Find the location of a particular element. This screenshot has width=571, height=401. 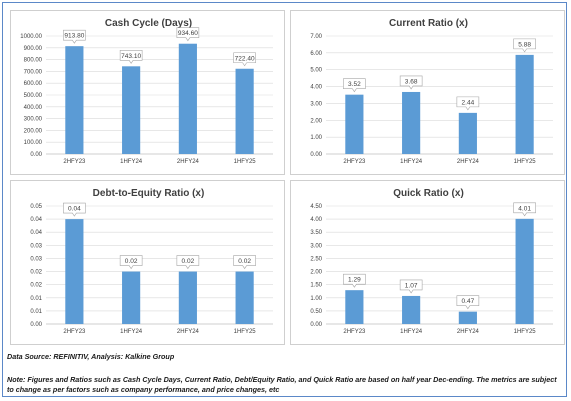

y-tick-label: 4.00 is located at coordinates (316, 220).